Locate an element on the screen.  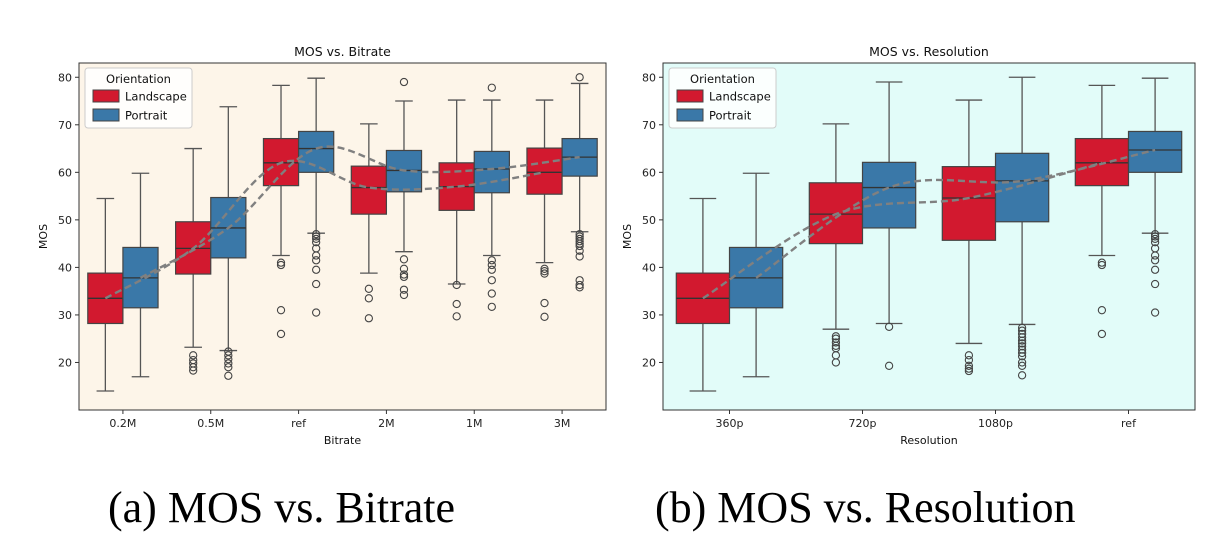
legend-label-landscape: Landscape is located at coordinates (740, 97).